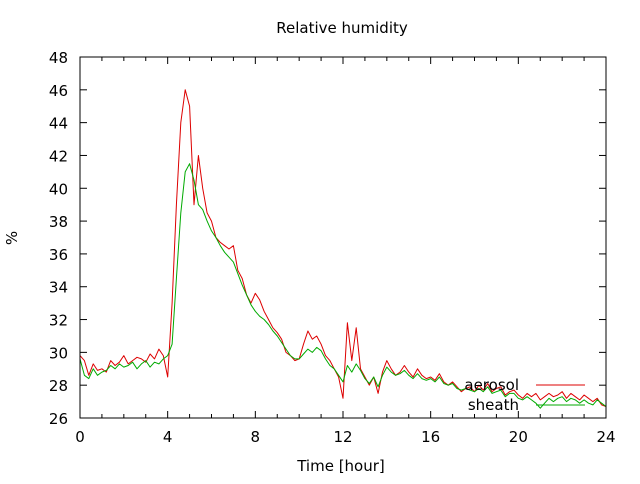 This screenshot has height=484, width=640. Describe the element at coordinates (491, 385) in the screenshot. I see `legend-label-aerosol: aerosol` at that location.